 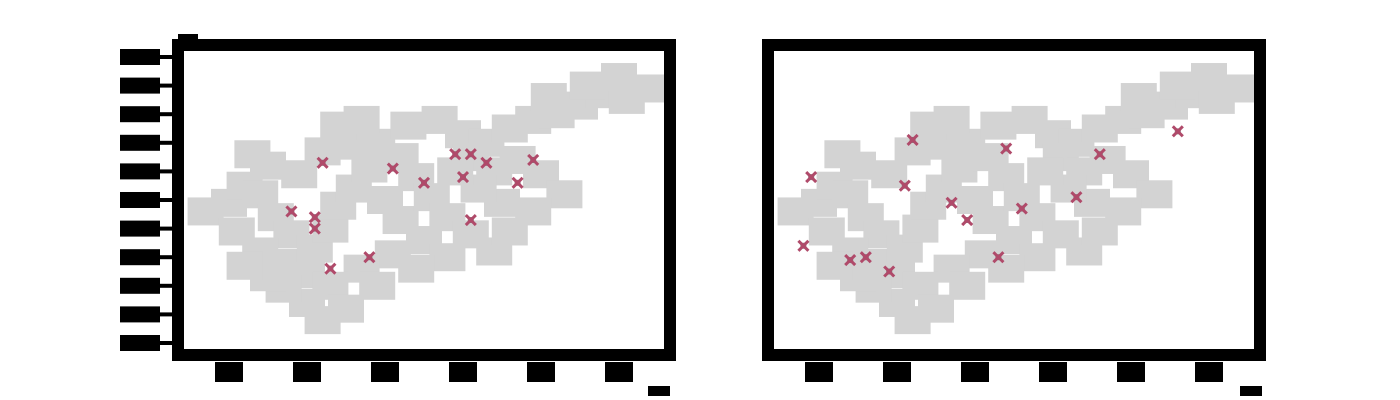 What do you see at coordinates (1014, 372) in the screenshot?
I see `x-axis-ticks-right` at bounding box center [1014, 372].